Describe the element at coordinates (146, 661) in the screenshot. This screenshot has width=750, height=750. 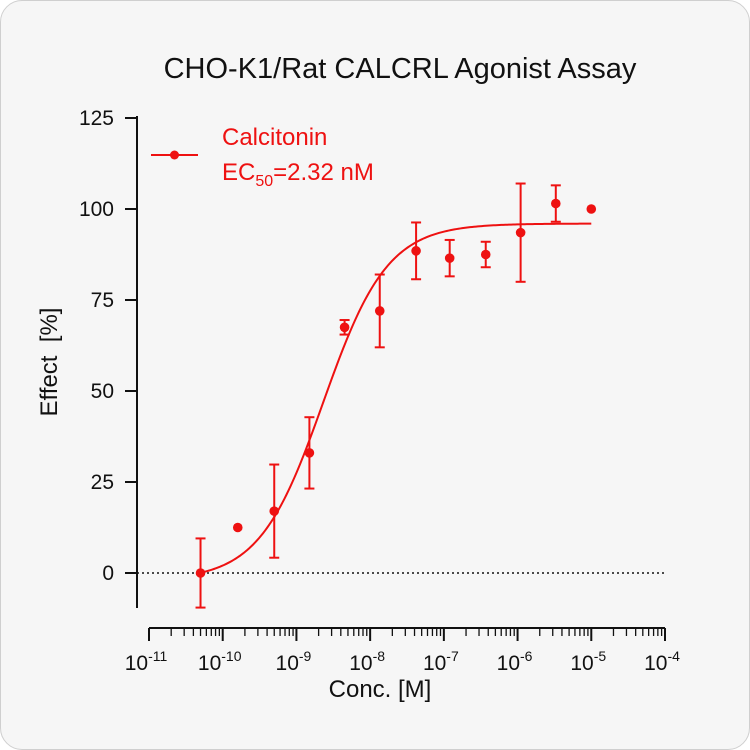
I see `x-tick-label: 10⁻¹¹` at that location.